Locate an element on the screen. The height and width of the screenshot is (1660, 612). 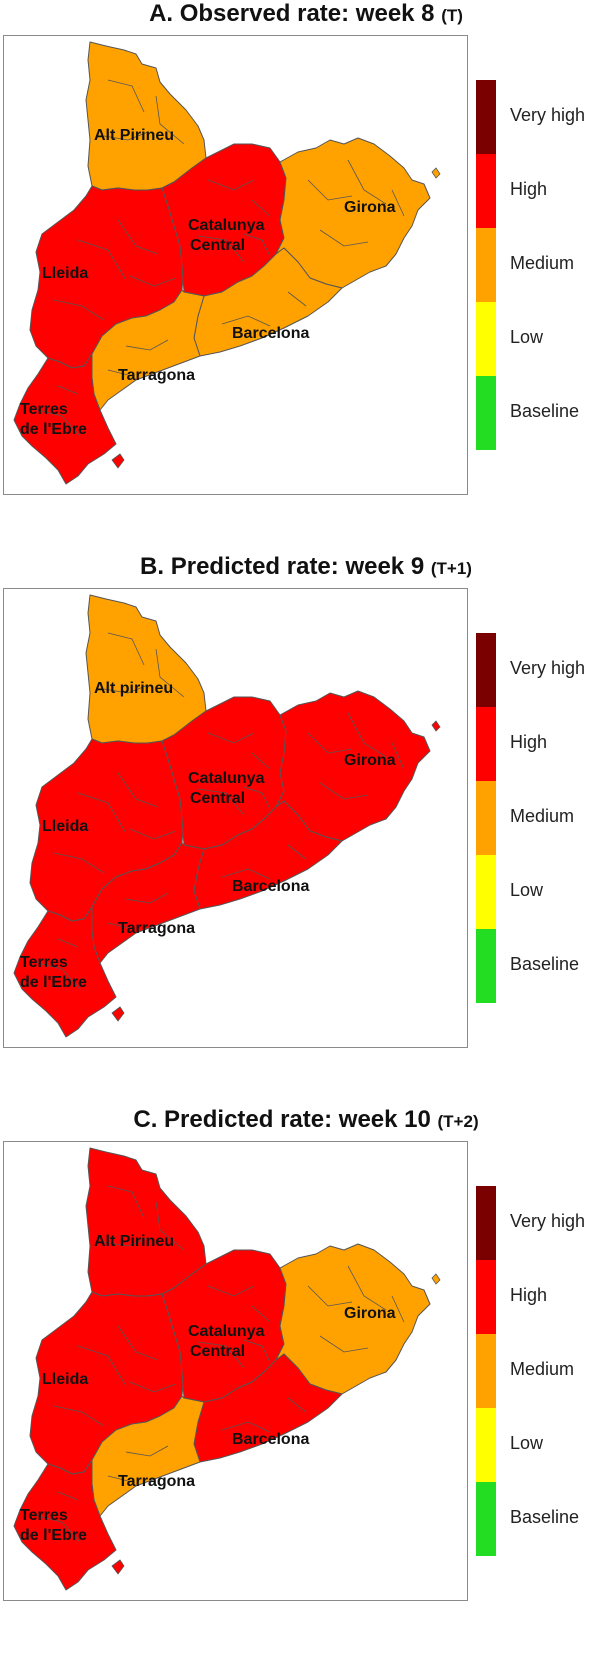
panel-title: A. Observed rate: week 8 (T) is located at coordinates (306, 14).